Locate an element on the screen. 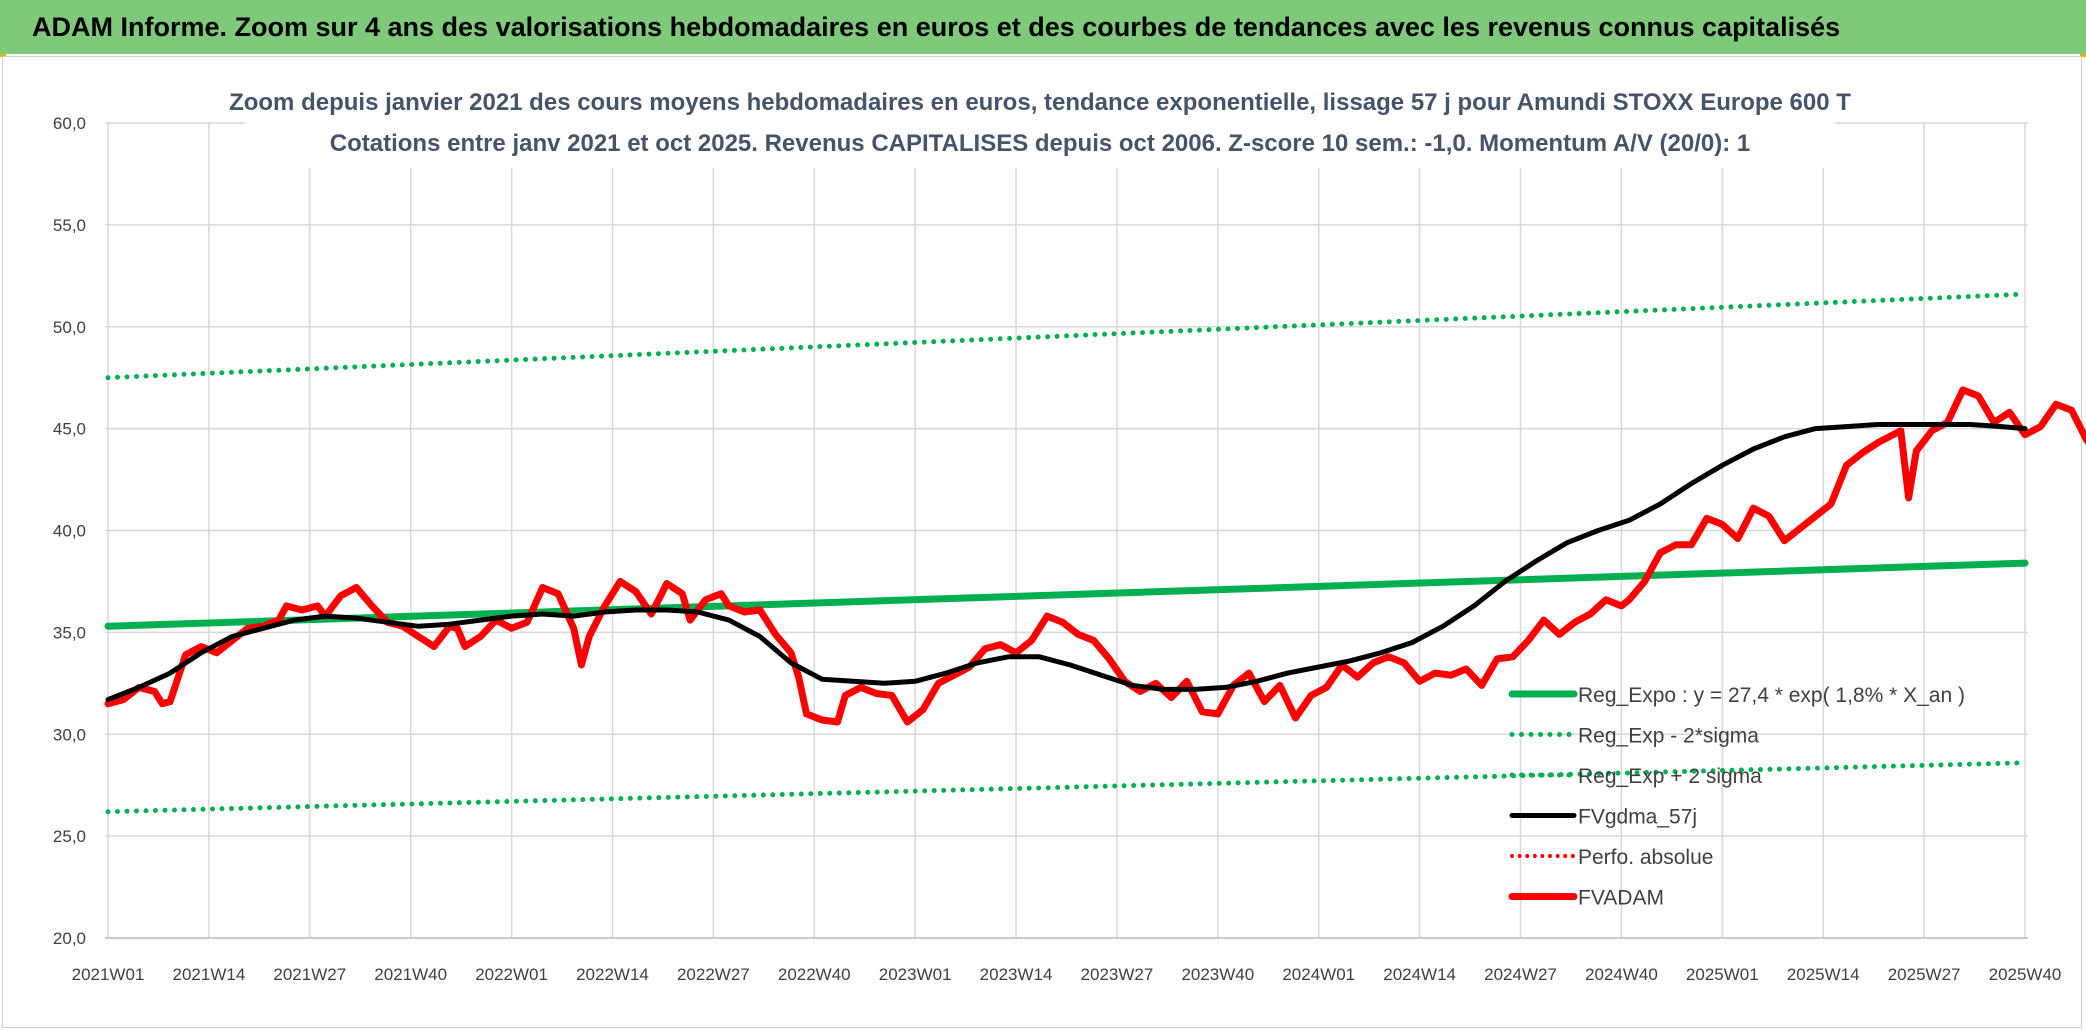 This screenshot has width=2086, height=1031. legend-label: FVADAM is located at coordinates (1621, 898).